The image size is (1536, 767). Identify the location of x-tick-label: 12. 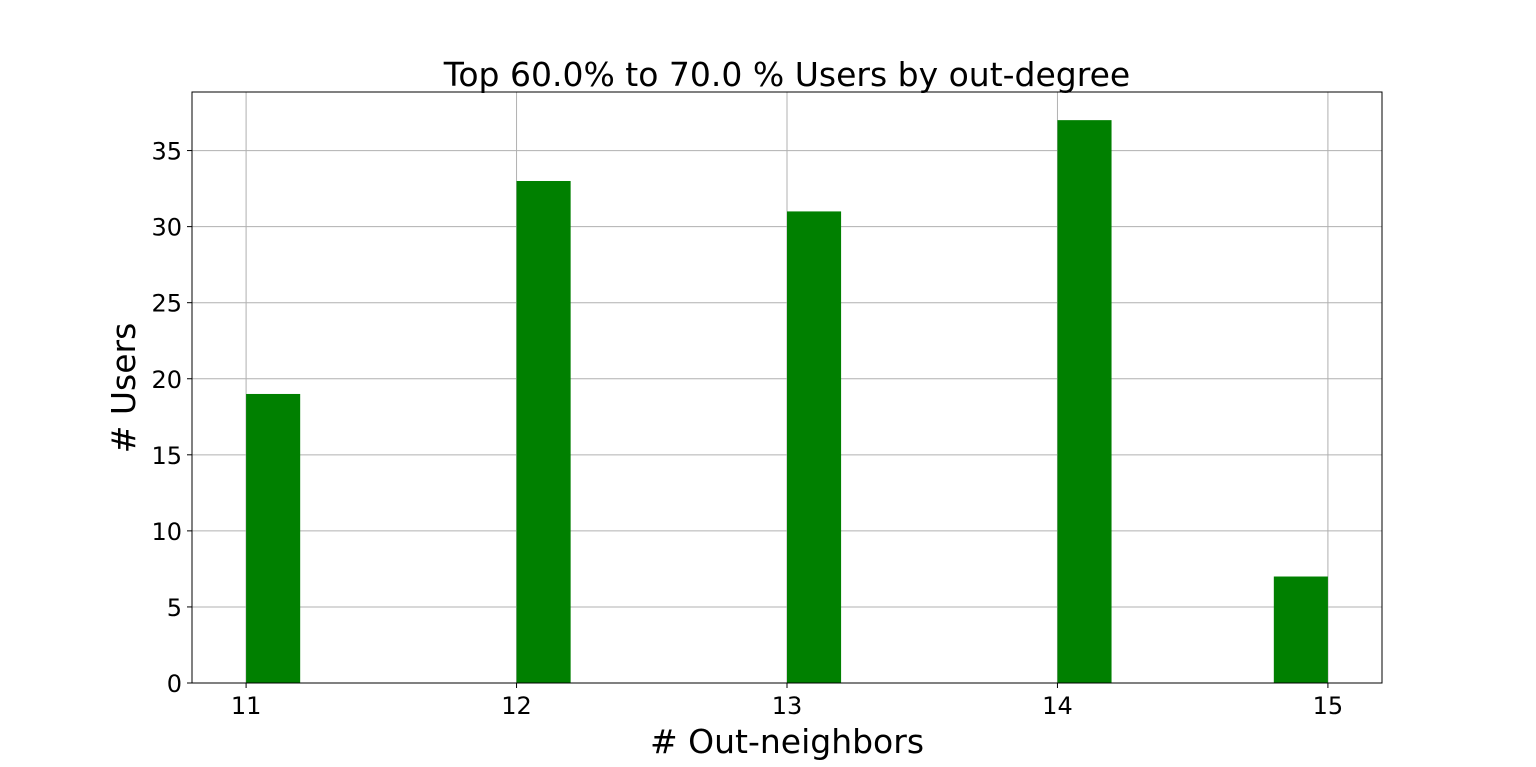
(516, 706).